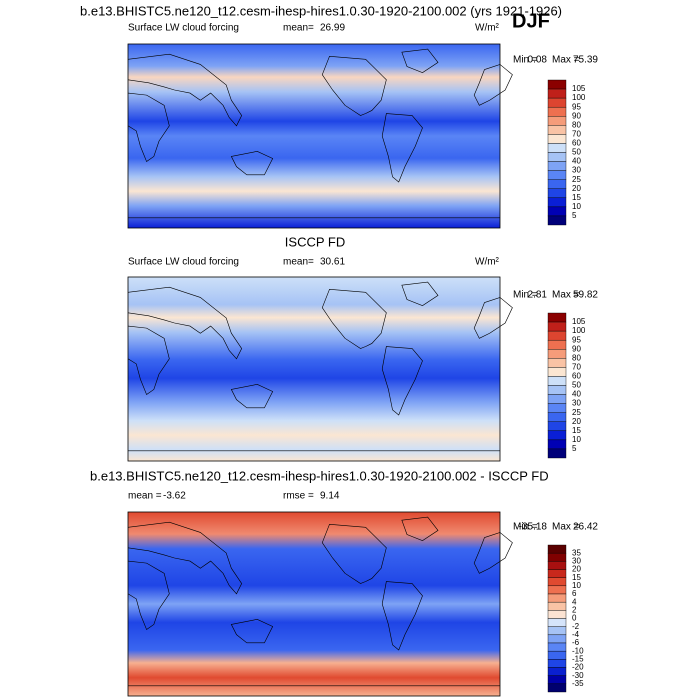  I want to click on map, so click(320, 604).